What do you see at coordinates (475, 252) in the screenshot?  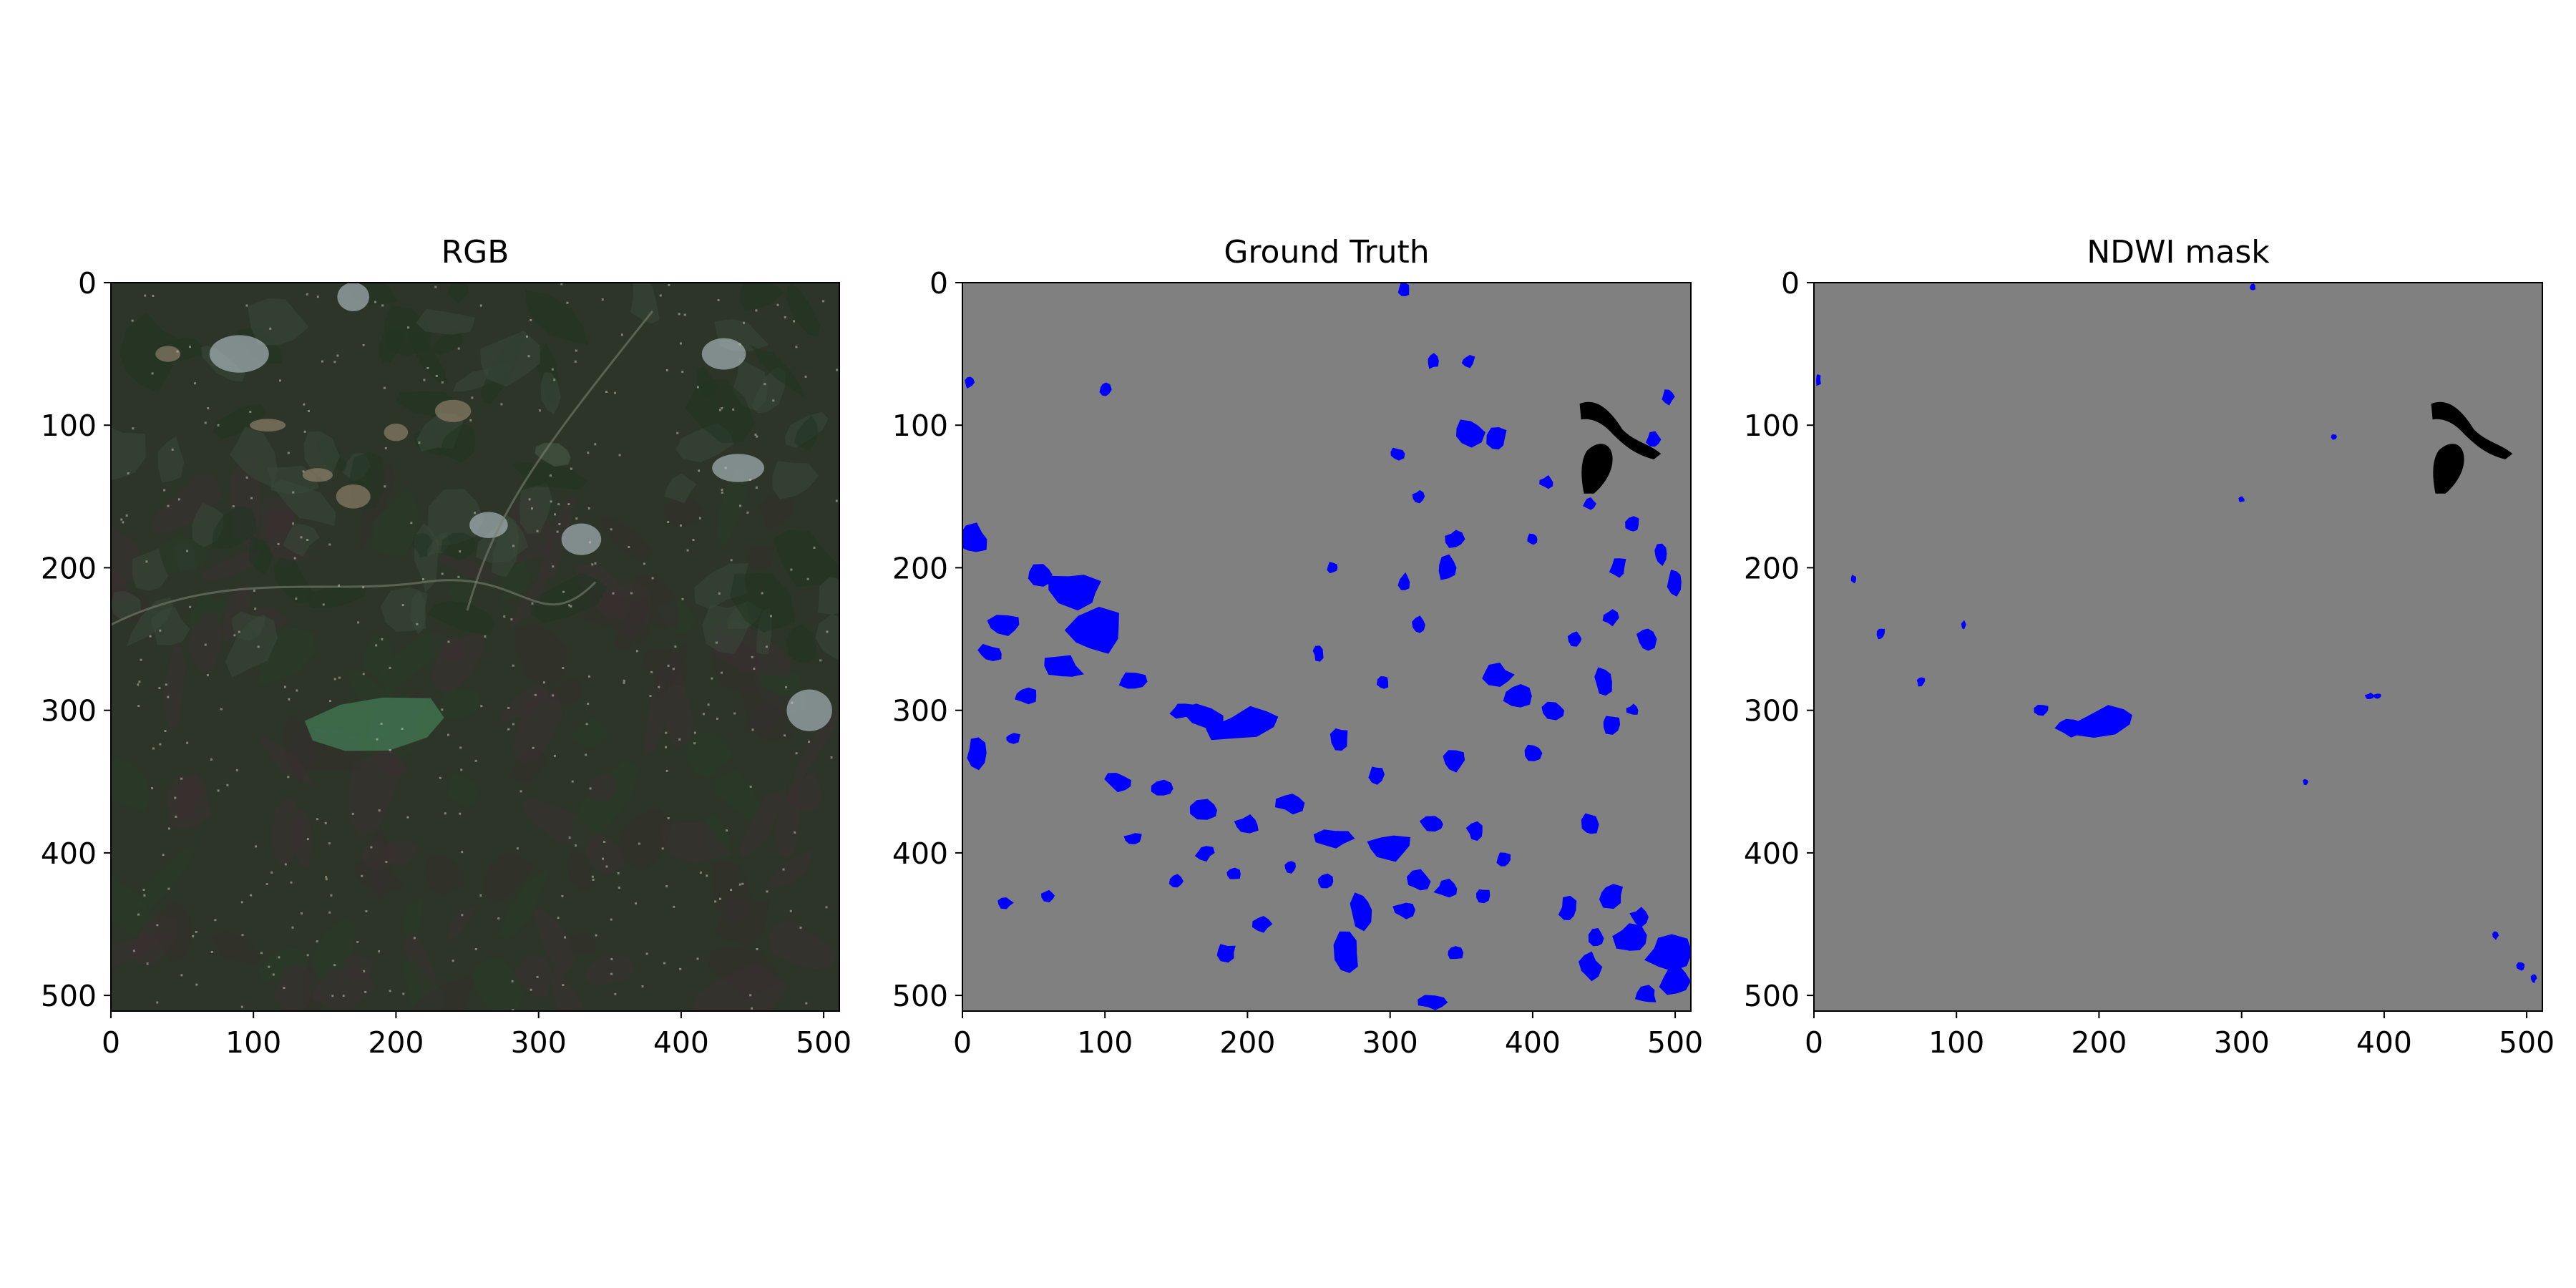 I see `panel-title: RGB` at bounding box center [475, 252].